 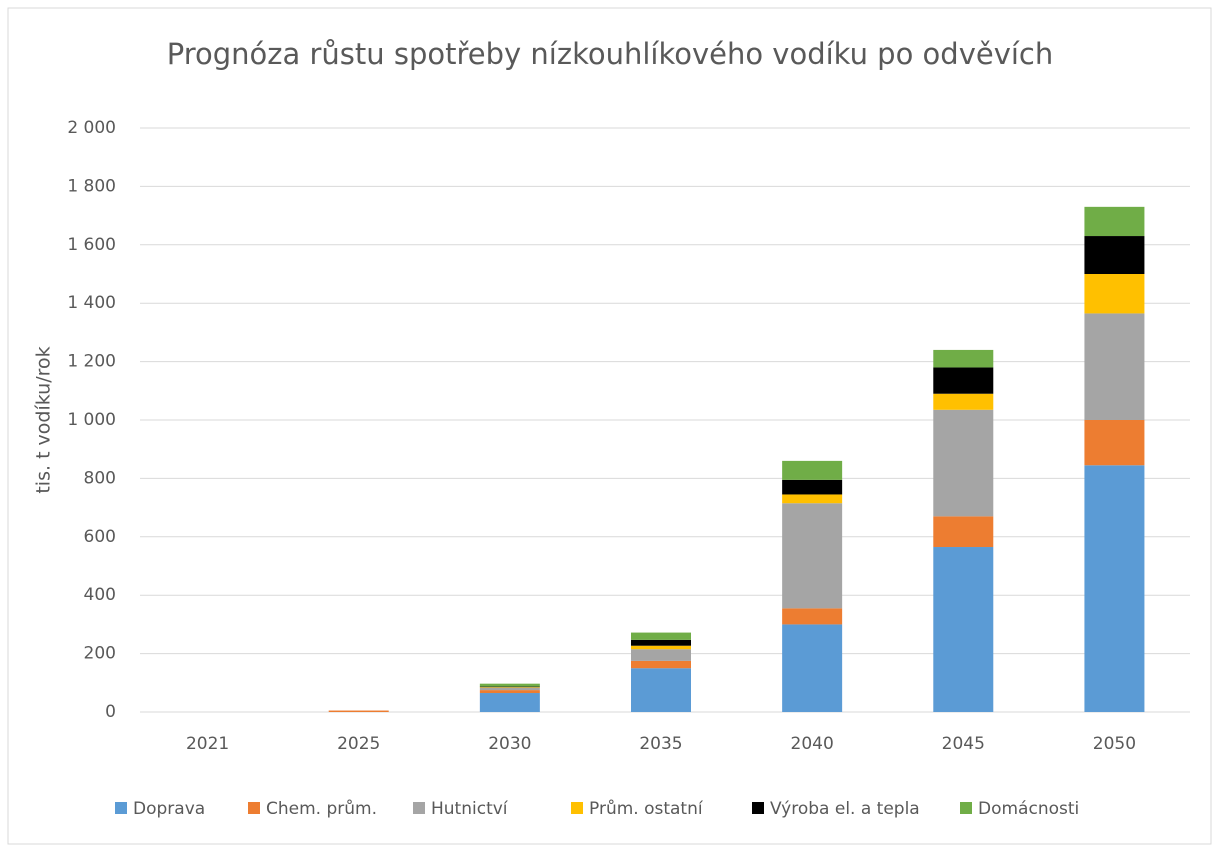 I want to click on y-tick-label: 600, so click(x=100, y=537).